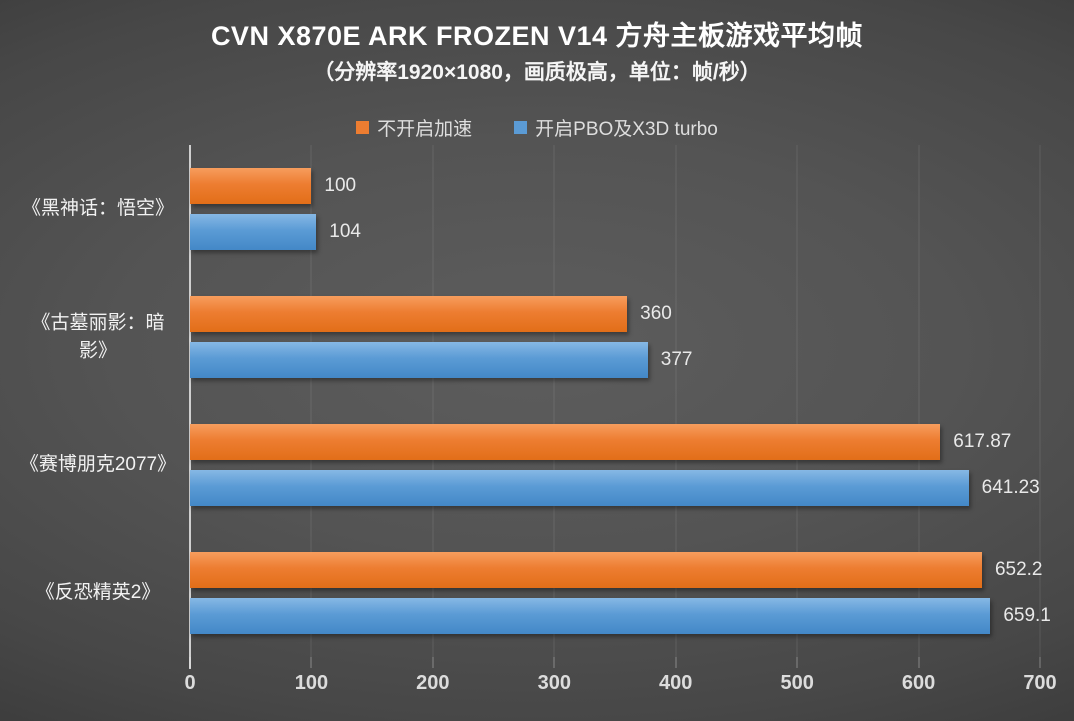 The width and height of the screenshot is (1074, 721). What do you see at coordinates (676, 359) in the screenshot?
I see `value-label-boost-1: 377` at bounding box center [676, 359].